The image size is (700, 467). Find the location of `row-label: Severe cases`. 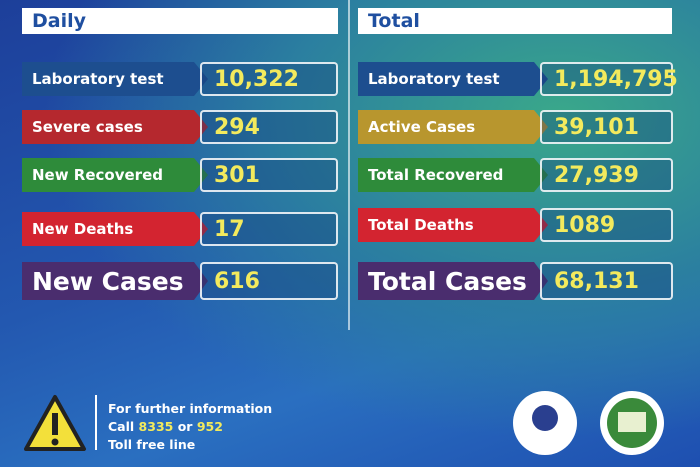

row-label: Severe cases is located at coordinates (115, 127).